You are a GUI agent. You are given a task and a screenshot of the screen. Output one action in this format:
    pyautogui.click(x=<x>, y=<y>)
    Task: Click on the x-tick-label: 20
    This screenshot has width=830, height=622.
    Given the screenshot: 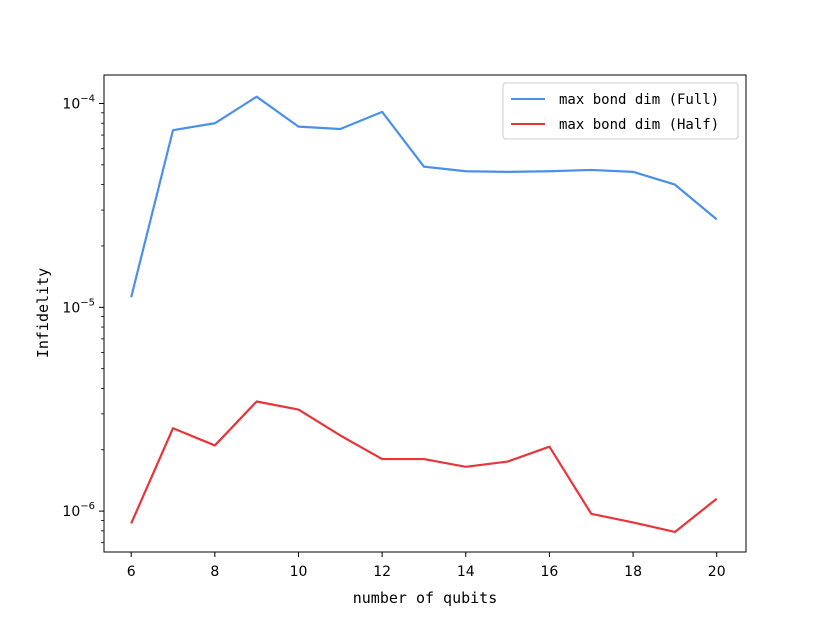 What is the action you would take?
    pyautogui.click(x=717, y=572)
    